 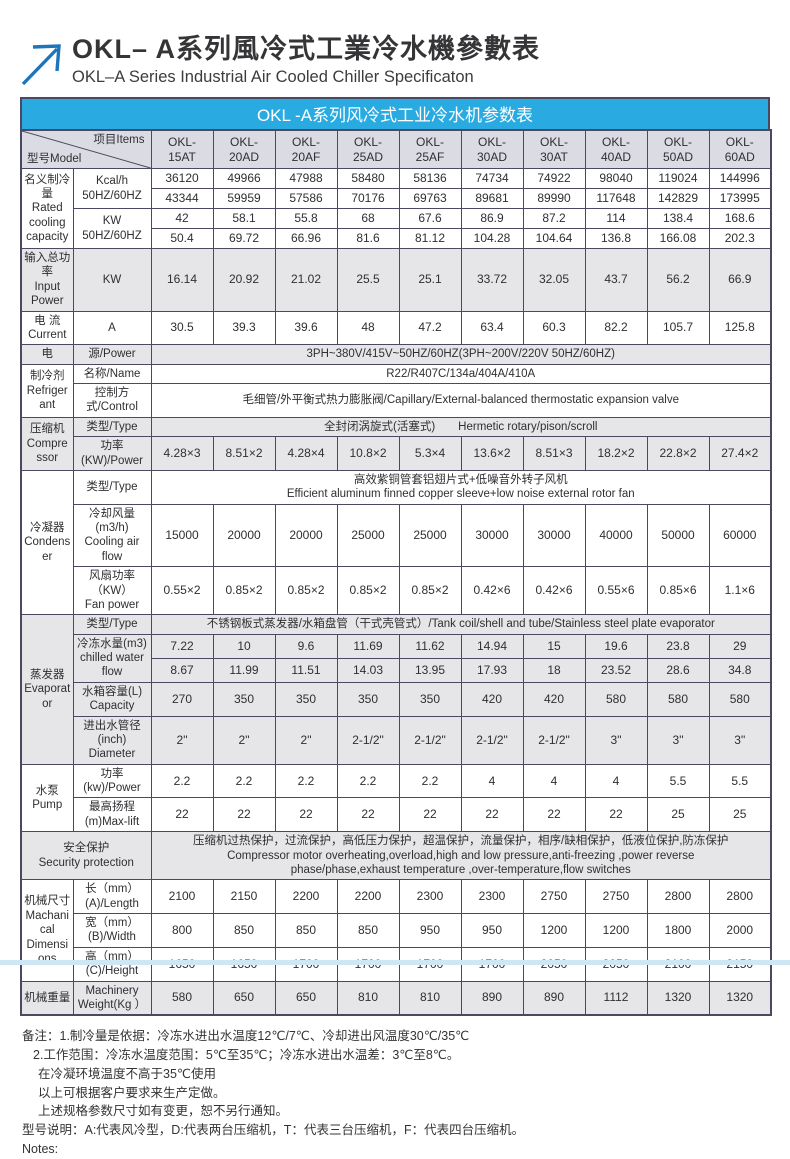 I want to click on value-cell: 105.7, so click(x=678, y=328).